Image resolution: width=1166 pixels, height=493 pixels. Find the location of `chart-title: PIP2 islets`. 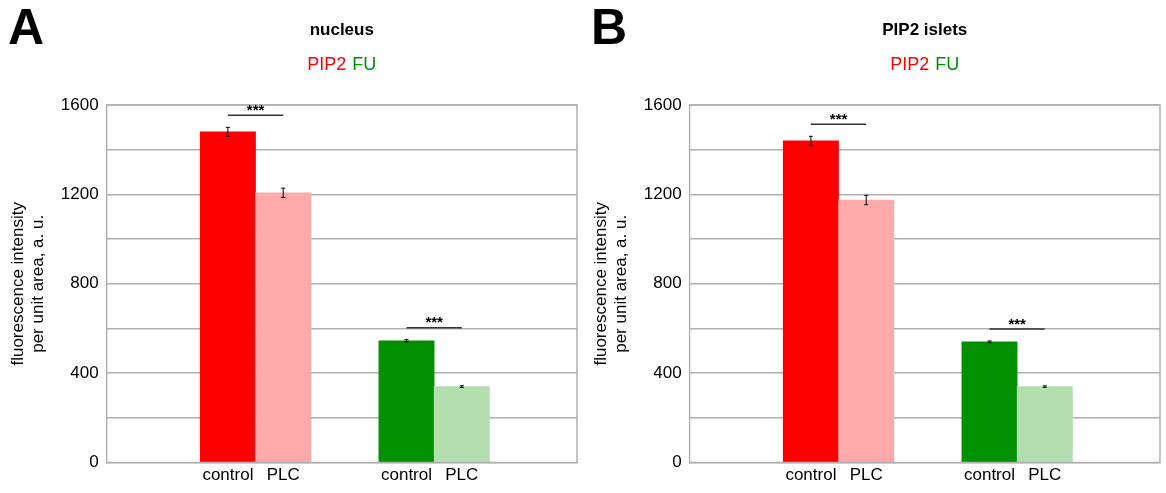

chart-title: PIP2 islets is located at coordinates (925, 30).